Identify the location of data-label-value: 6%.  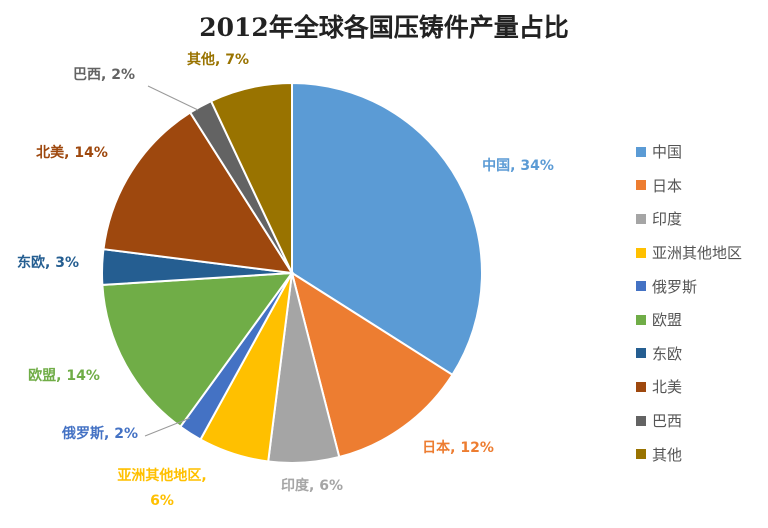
(162, 501).